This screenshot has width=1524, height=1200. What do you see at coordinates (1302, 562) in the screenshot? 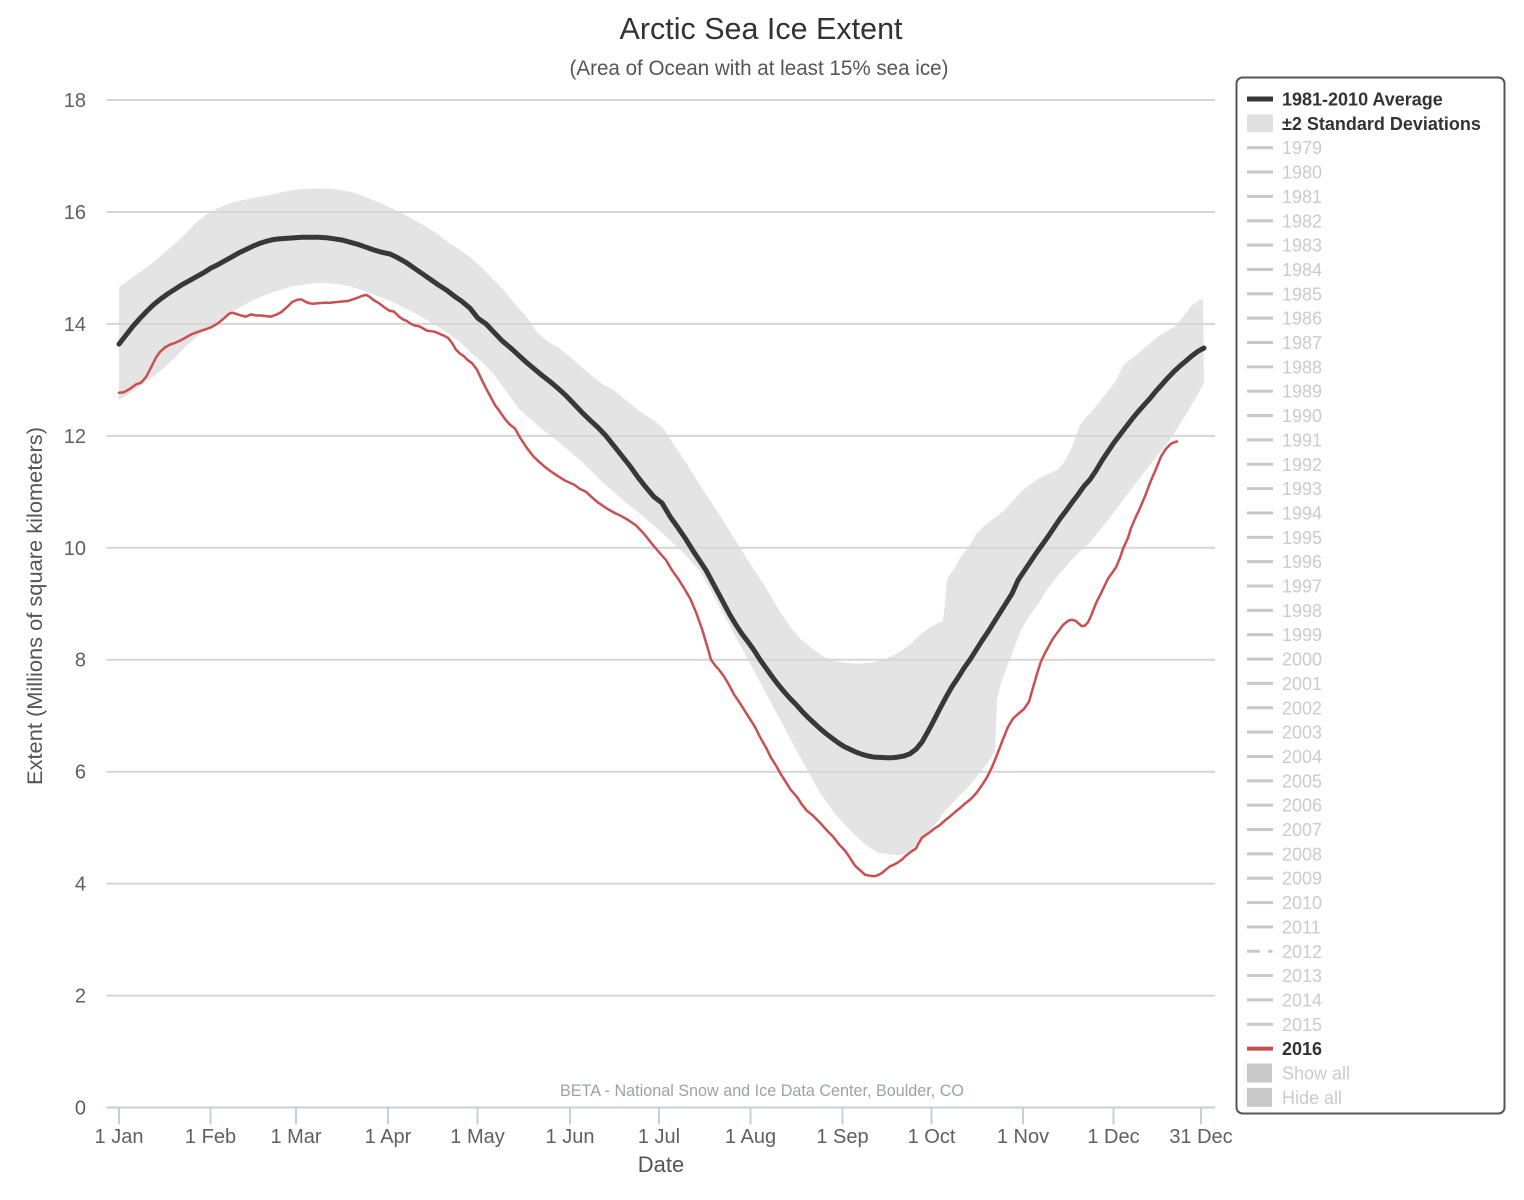
I see `svg-text: 1996` at bounding box center [1302, 562].